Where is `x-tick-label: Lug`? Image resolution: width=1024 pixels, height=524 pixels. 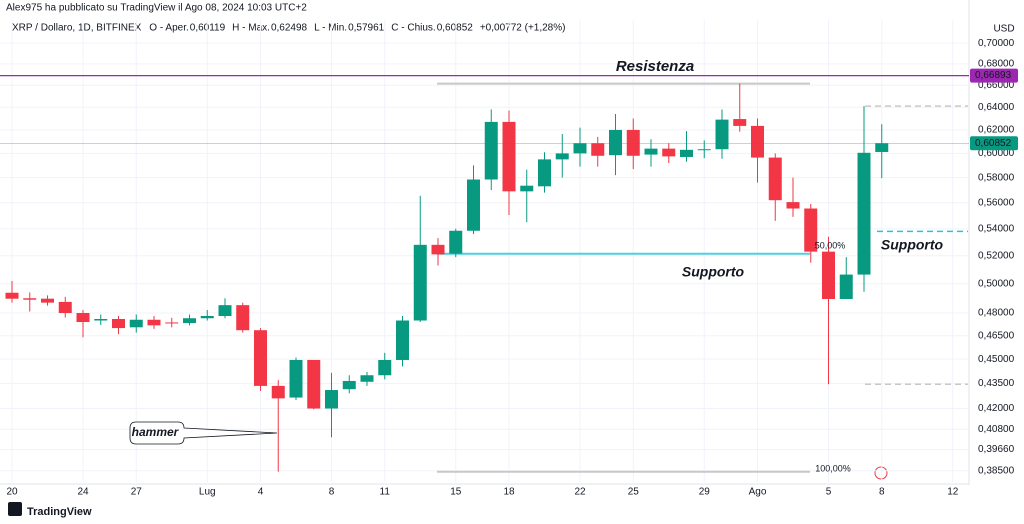
x-tick-label: Lug is located at coordinates (207, 492).